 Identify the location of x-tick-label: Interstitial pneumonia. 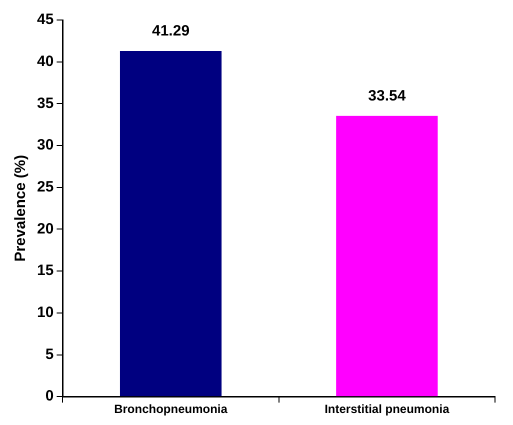
(387, 409).